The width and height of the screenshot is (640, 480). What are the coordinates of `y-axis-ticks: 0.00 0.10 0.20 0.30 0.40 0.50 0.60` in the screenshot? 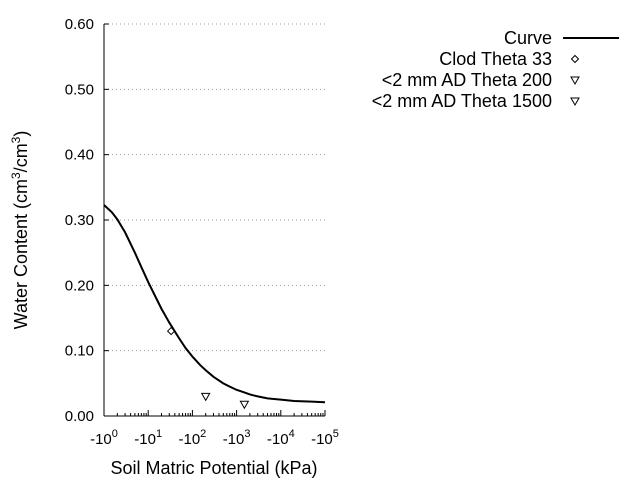 It's located at (87, 220).